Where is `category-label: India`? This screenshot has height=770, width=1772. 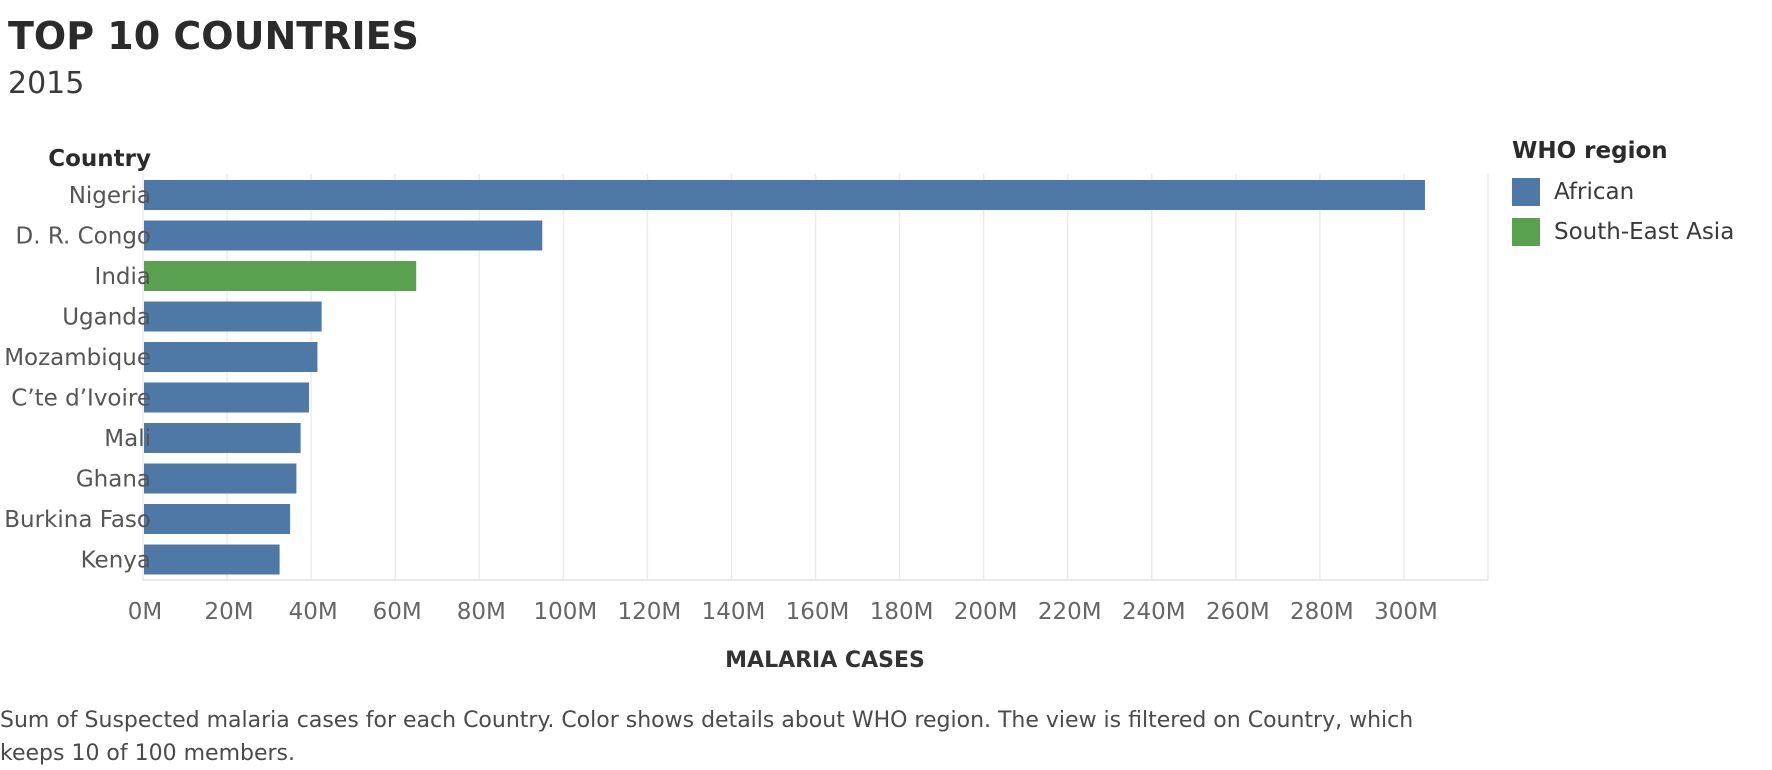
category-label: India is located at coordinates (123, 277).